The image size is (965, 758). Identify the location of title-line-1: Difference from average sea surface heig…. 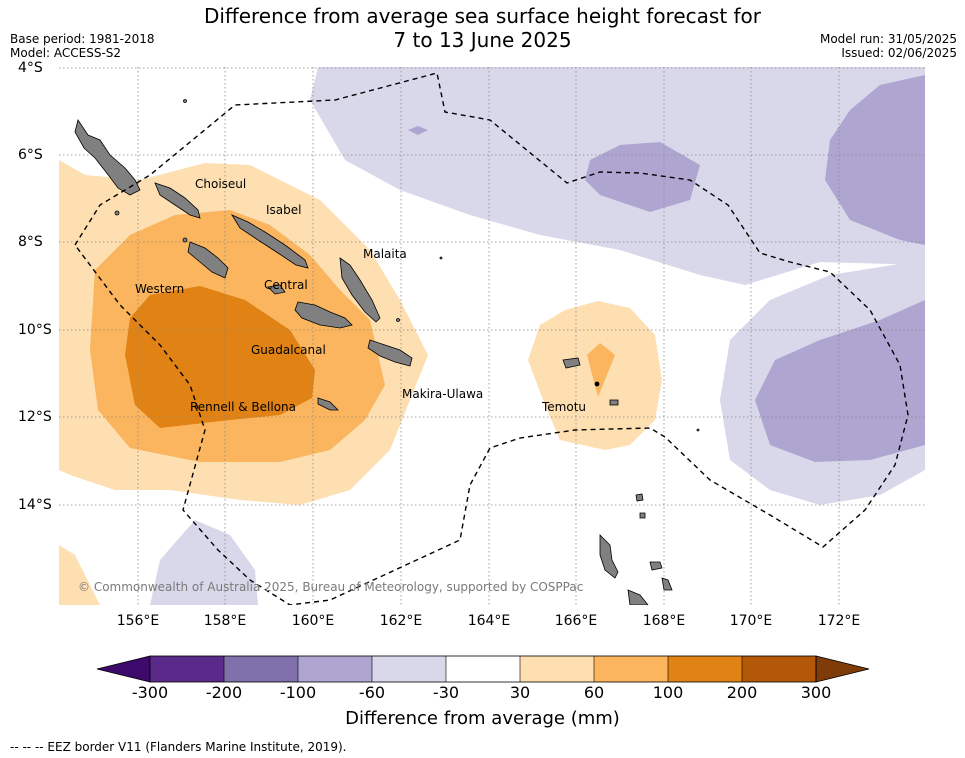
(482, 16).